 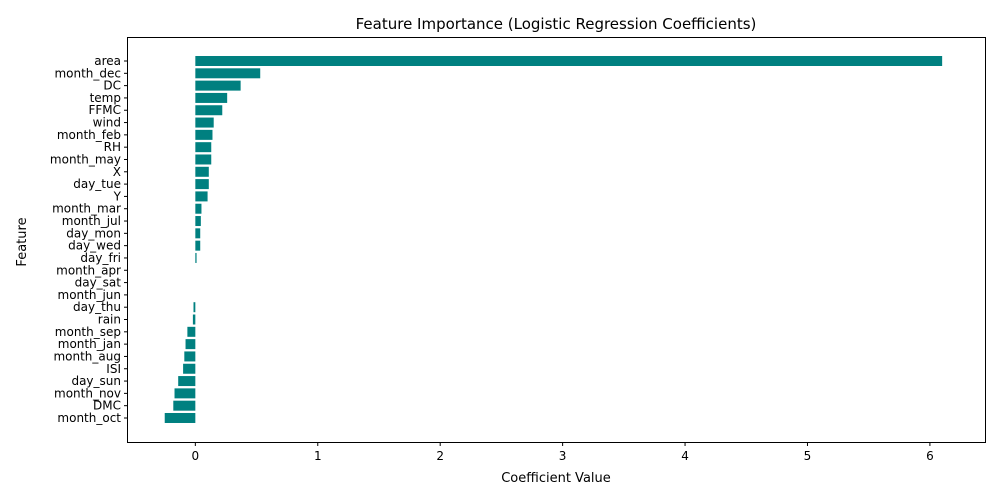 What do you see at coordinates (318, 456) in the screenshot?
I see `x-tick-label: 1` at bounding box center [318, 456].